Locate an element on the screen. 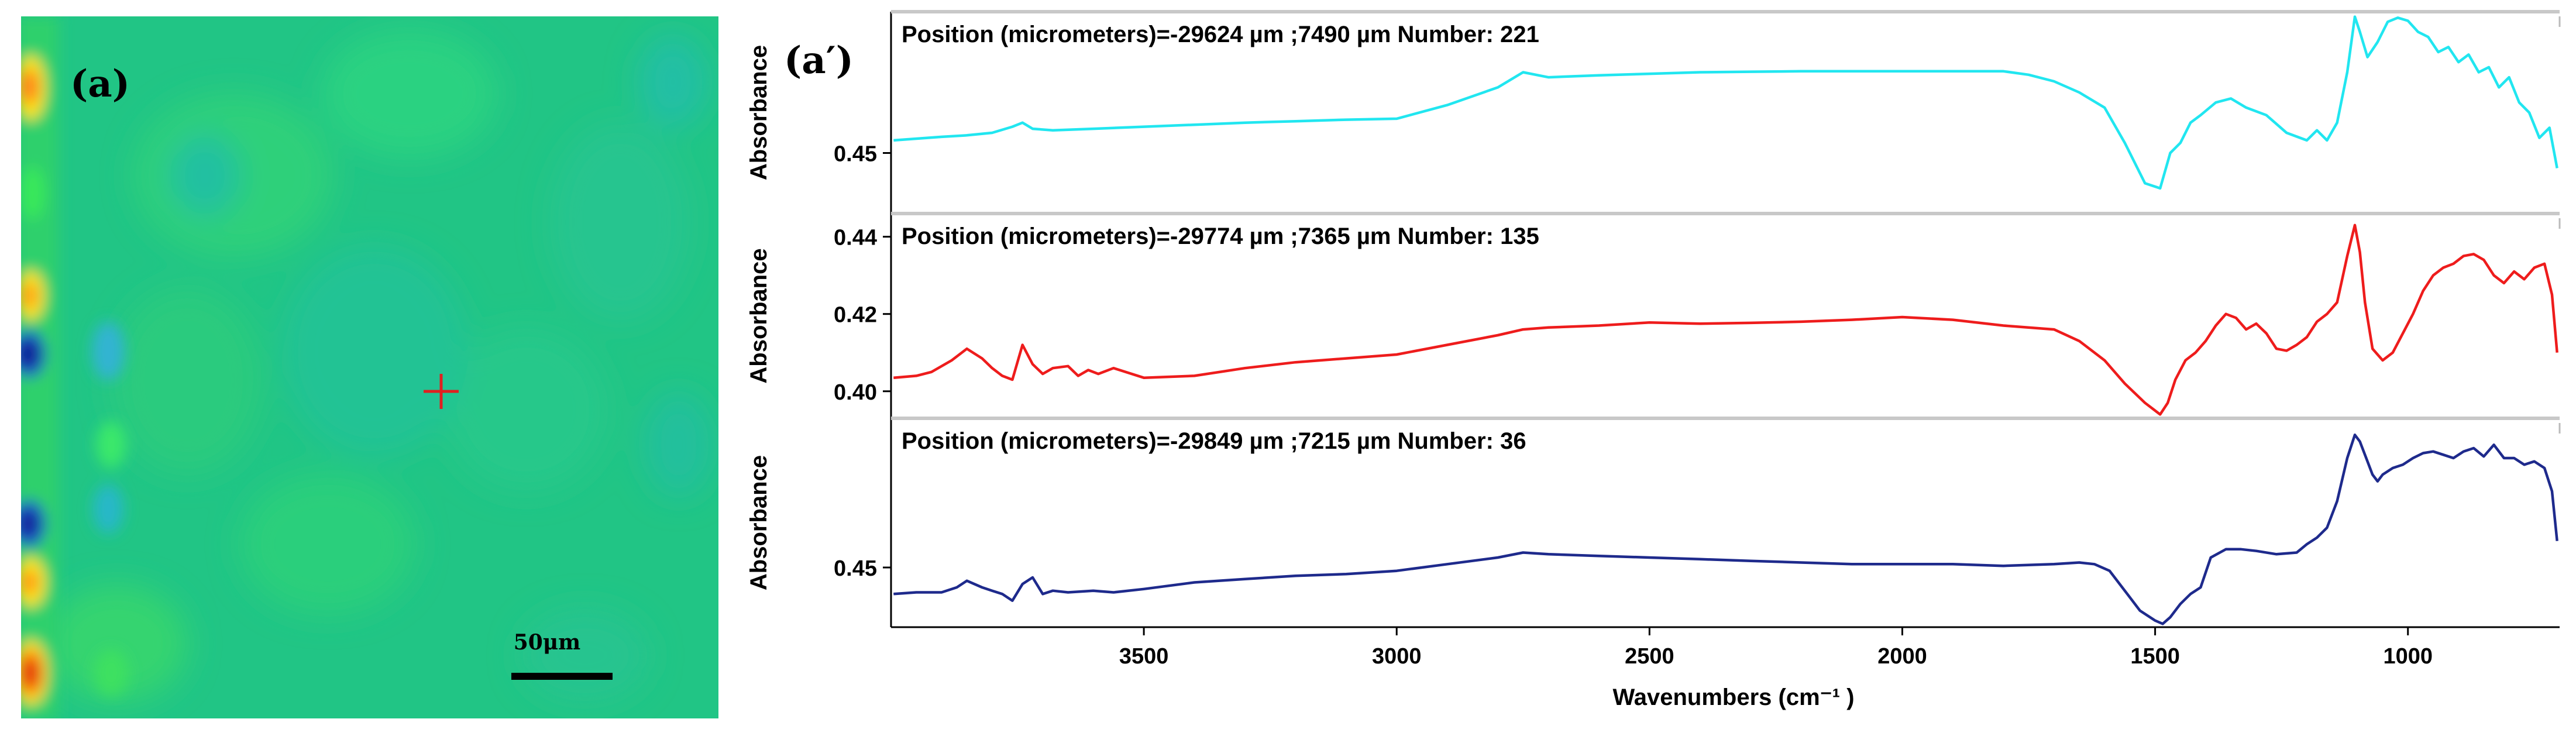  x-tick-label: 3500 is located at coordinates (1144, 656).